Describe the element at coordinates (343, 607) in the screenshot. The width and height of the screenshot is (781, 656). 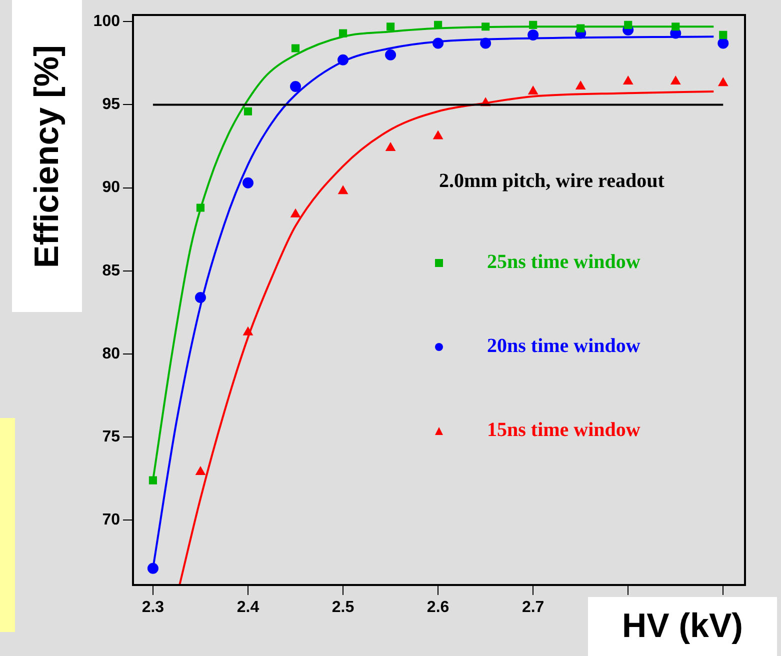
I see `x-tick-label: 2.5` at that location.